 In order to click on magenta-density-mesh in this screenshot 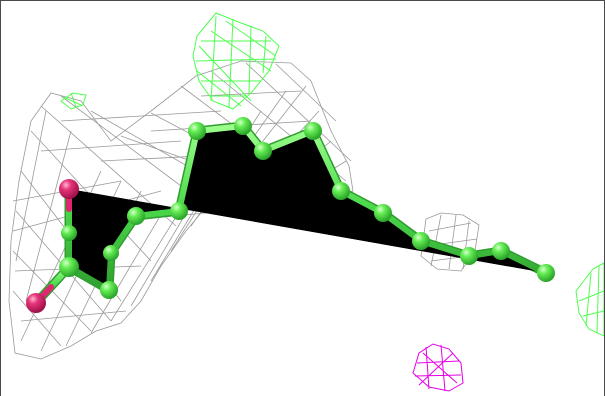, I will do `click(438, 367)`.